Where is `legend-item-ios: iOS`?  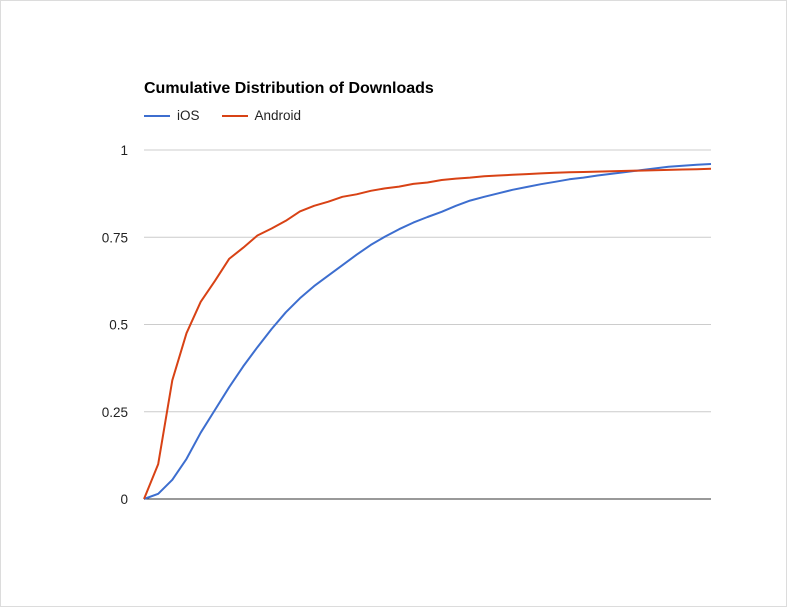
legend-item-ios: iOS is located at coordinates (172, 115).